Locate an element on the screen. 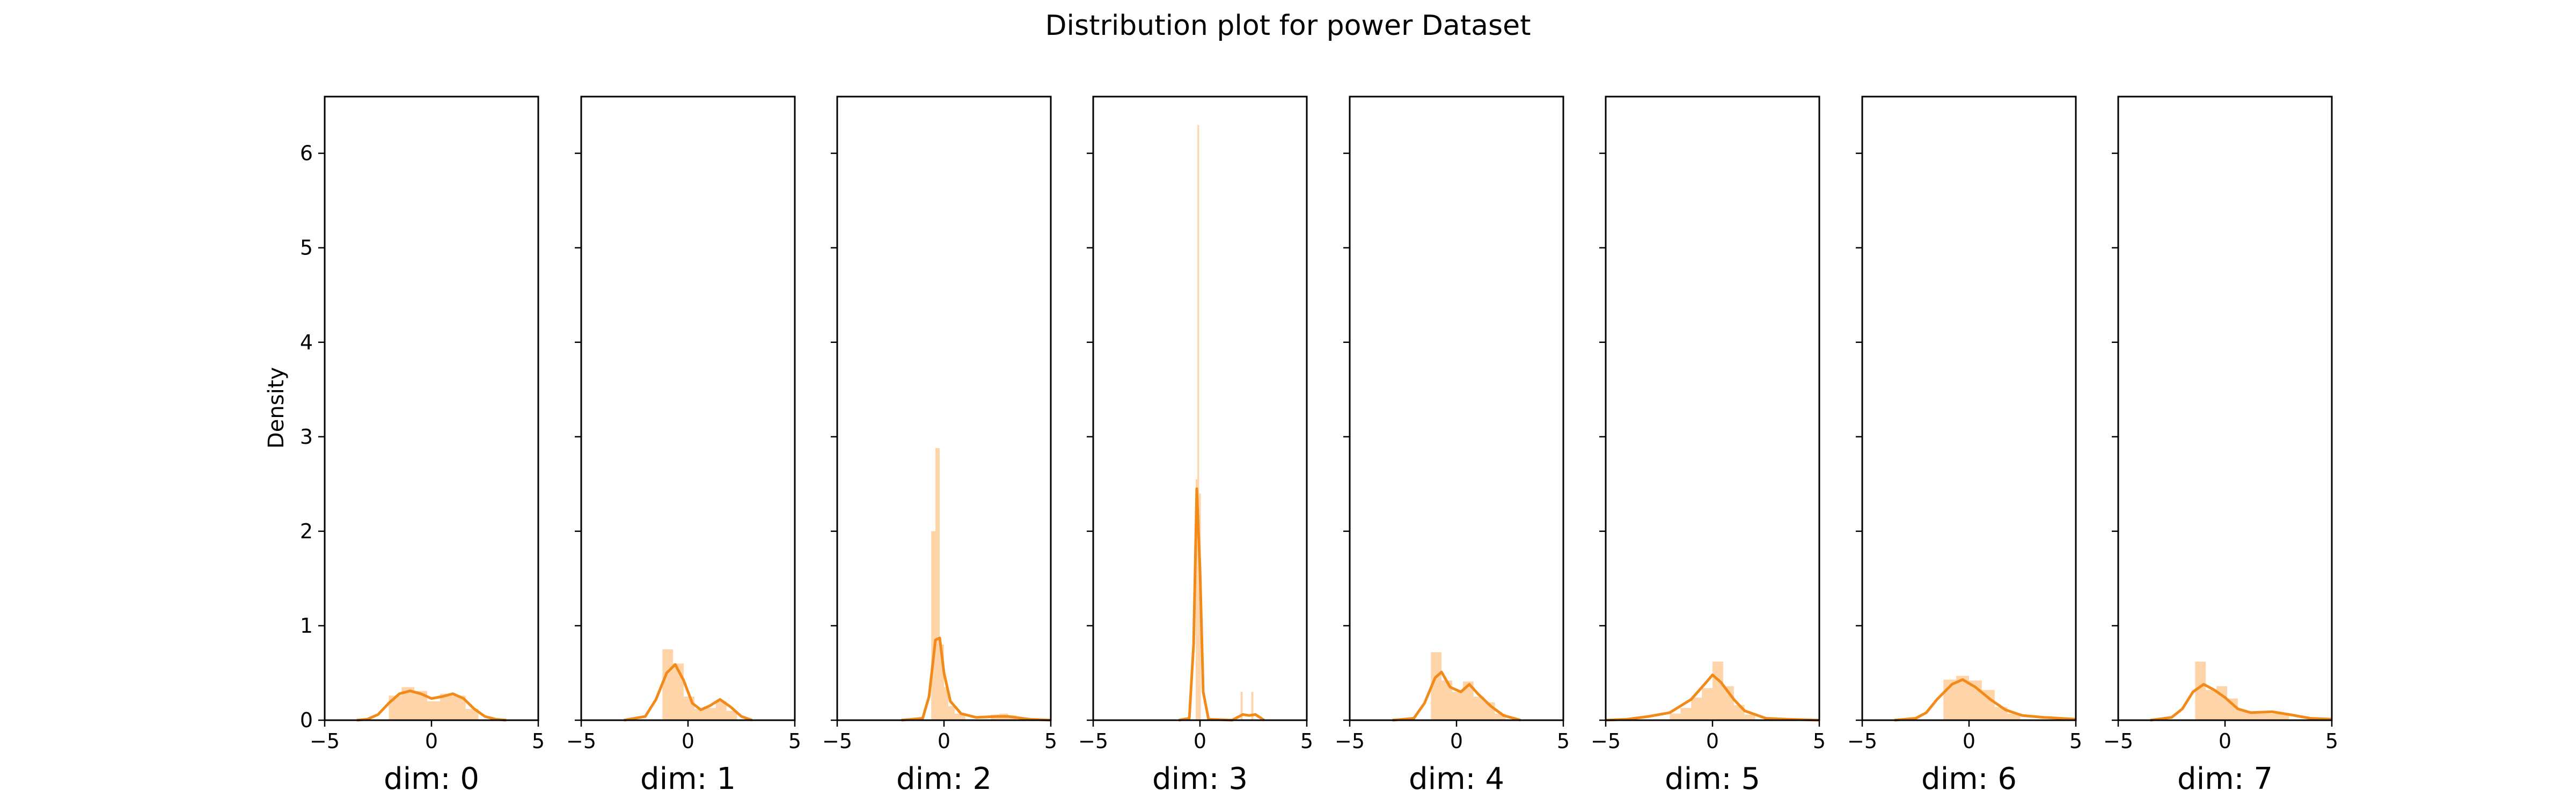  y-tick-label: 5 is located at coordinates (306, 248).